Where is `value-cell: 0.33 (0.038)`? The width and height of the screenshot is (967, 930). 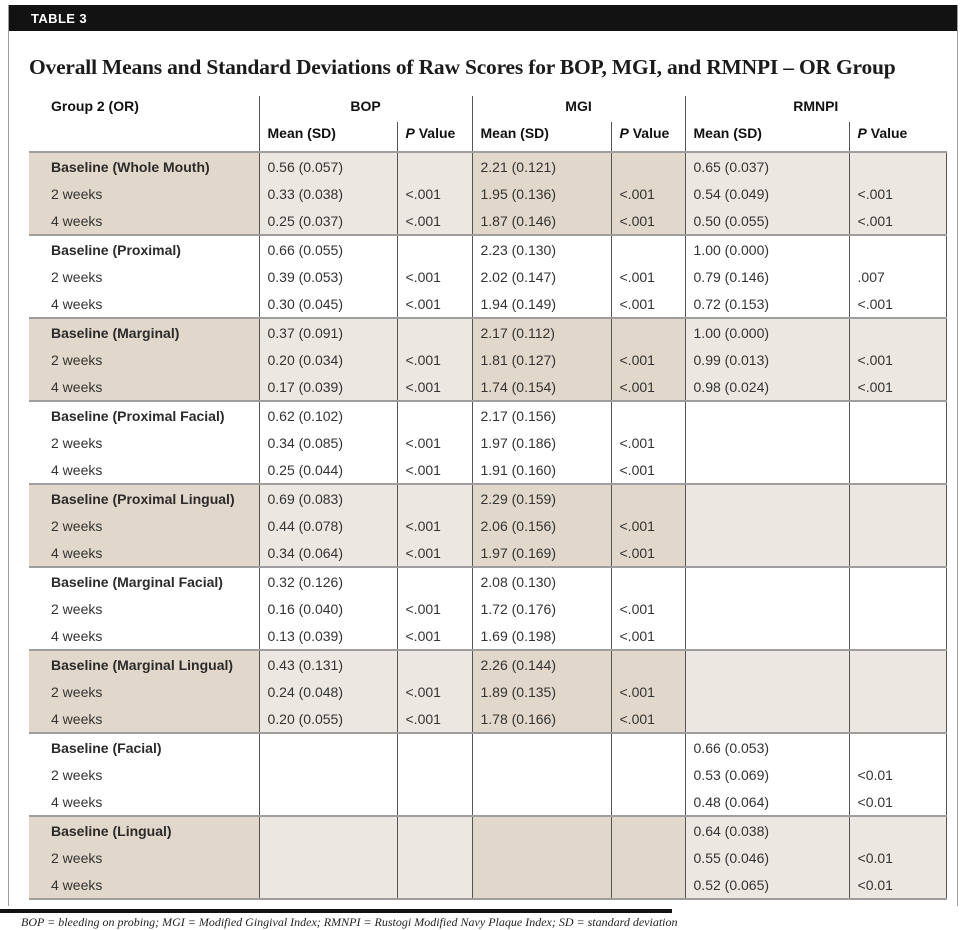
value-cell: 0.33 (0.038) is located at coordinates (327, 193).